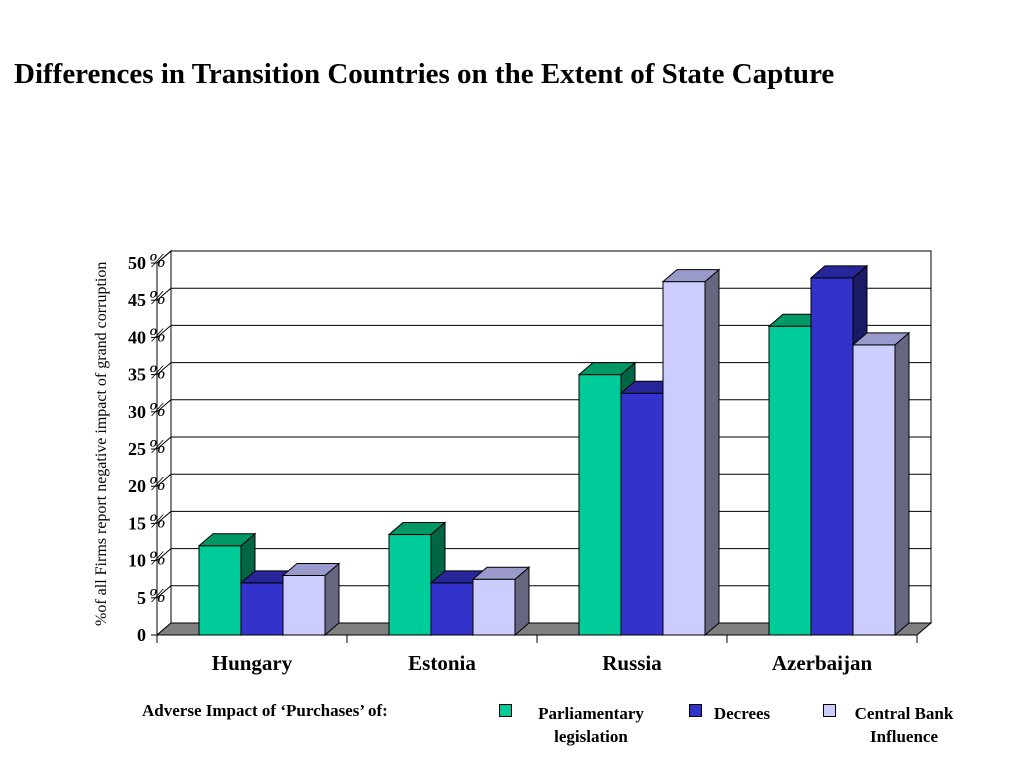 This screenshot has height=768, width=1024. Describe the element at coordinates (137, 263) in the screenshot. I see `y-tick-label: 50` at that location.